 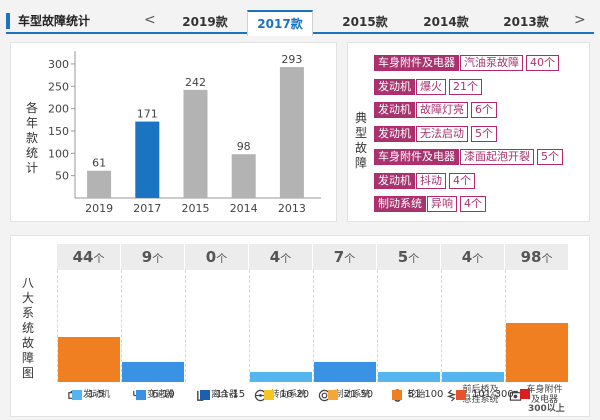 I want to click on watermark: 300以上, so click(x=546, y=409).